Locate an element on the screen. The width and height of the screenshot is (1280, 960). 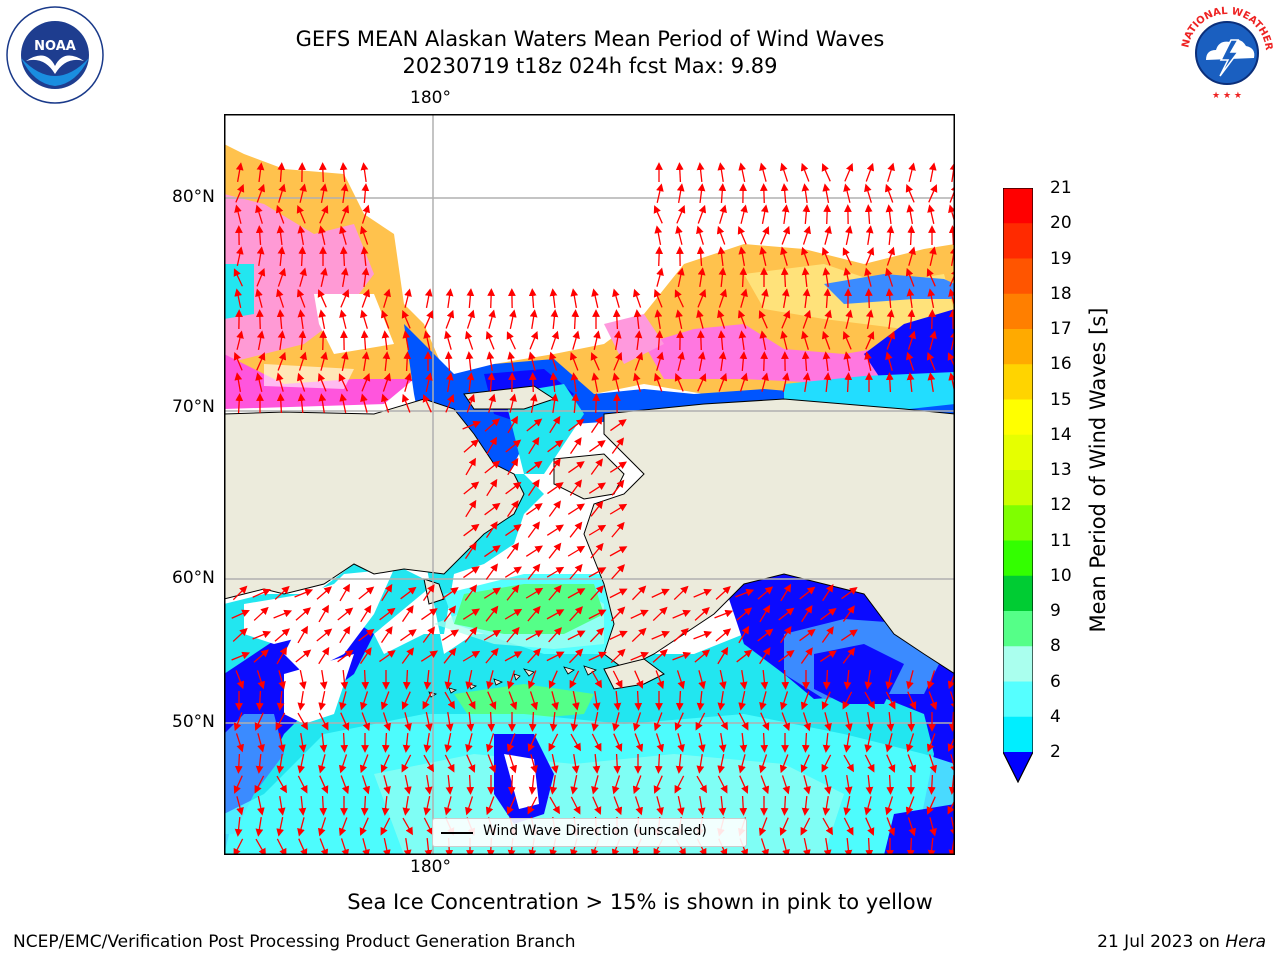
colorbar-extend-triangle is located at coordinates (1018, 767).